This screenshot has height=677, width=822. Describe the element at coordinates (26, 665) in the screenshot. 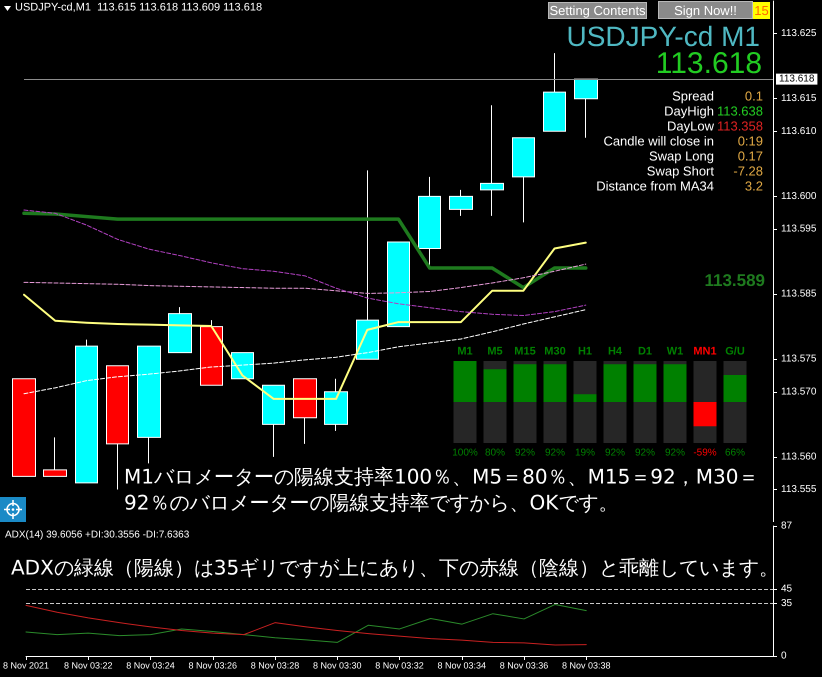

I see `x-tick-label: 8 Nov 2021` at that location.